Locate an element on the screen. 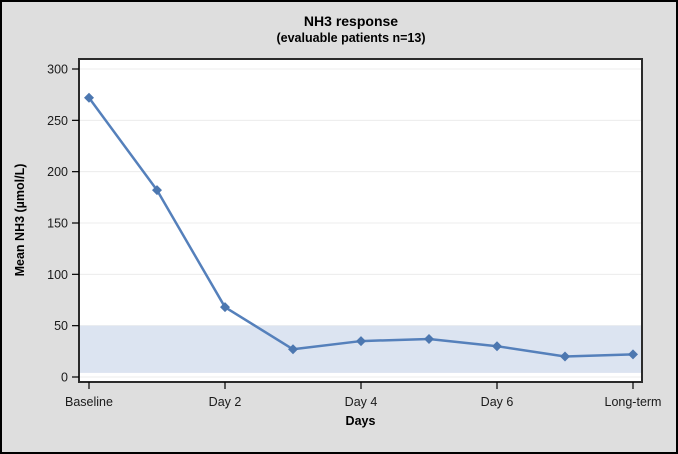  y-tick-label: 200 is located at coordinates (57, 172).